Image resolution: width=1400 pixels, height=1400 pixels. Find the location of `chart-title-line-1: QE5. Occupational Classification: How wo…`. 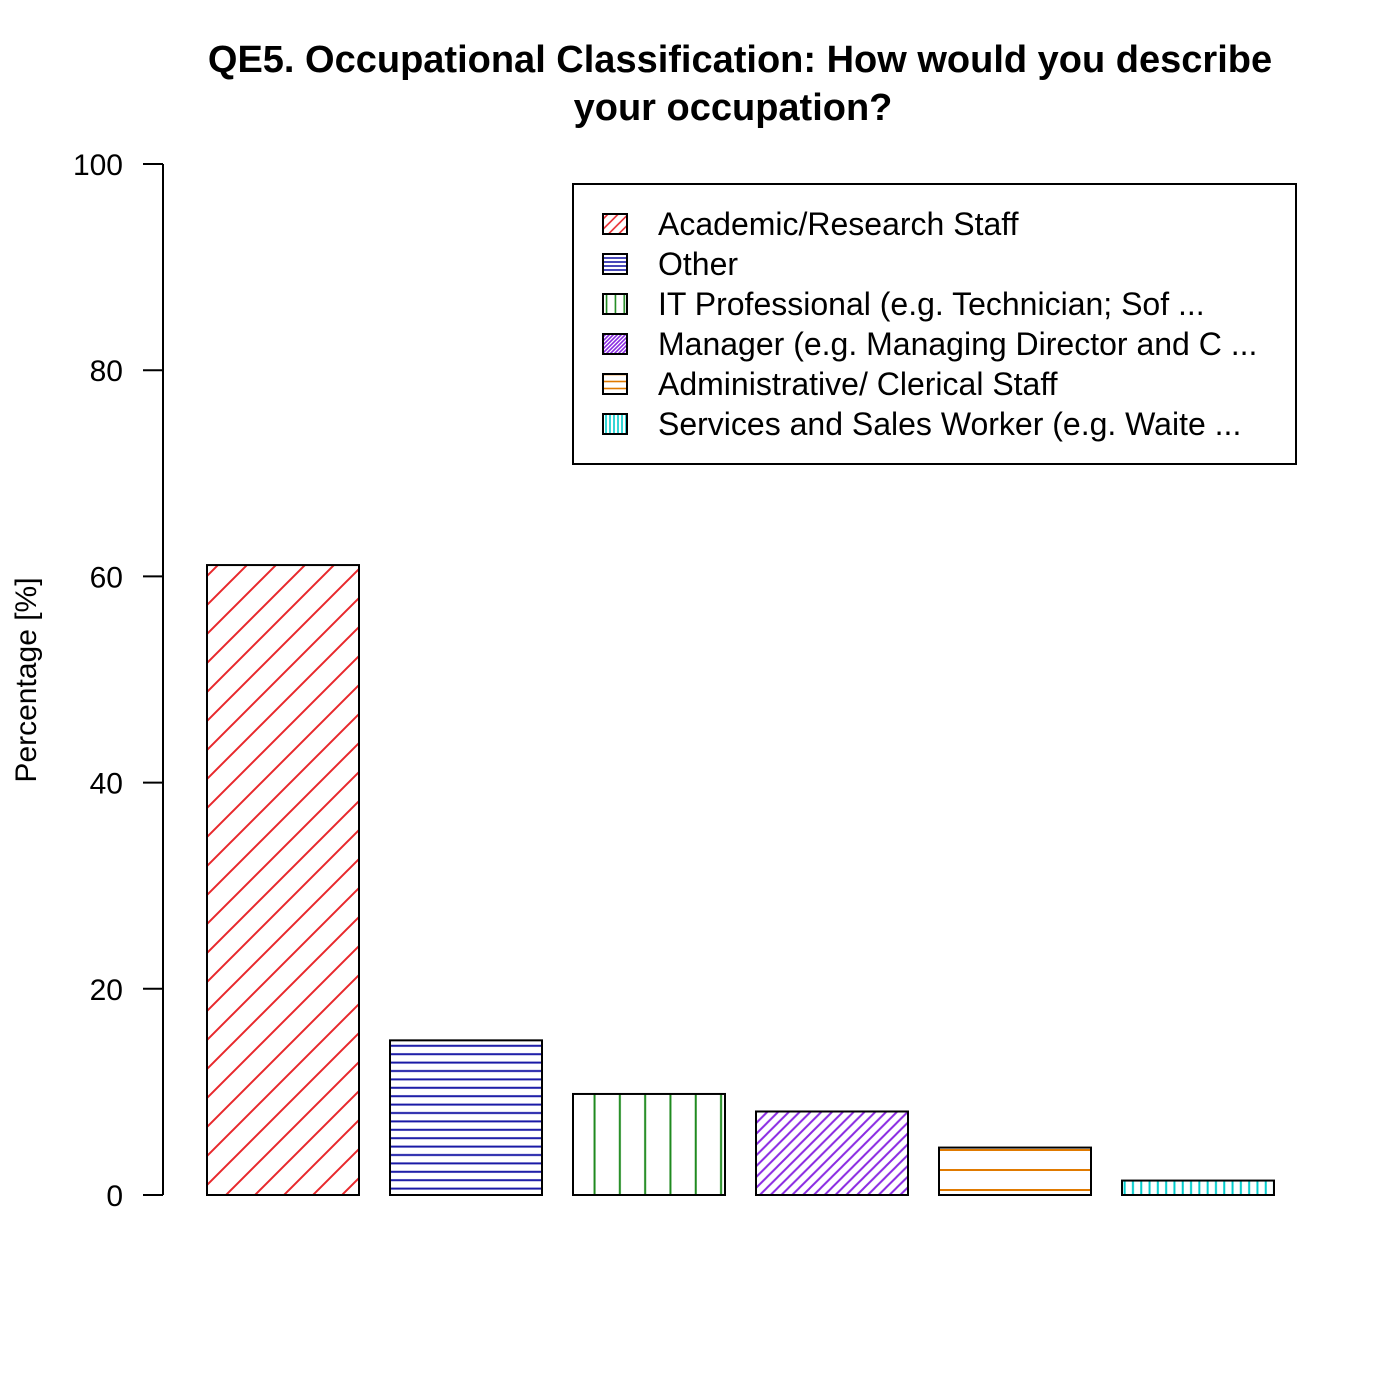

chart-title-line-1: QE5. Occupational Classification: How wo… is located at coordinates (740, 60).